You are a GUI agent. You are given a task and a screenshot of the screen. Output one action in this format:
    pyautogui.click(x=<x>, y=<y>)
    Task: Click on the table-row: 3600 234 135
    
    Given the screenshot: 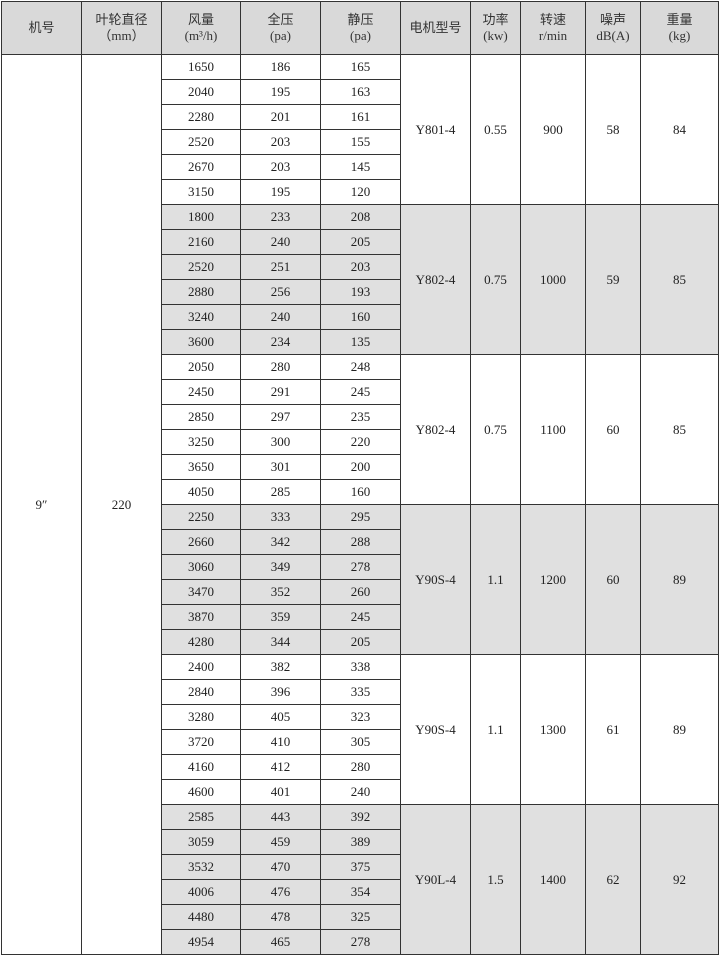 What is the action you would take?
    pyautogui.click(x=360, y=342)
    